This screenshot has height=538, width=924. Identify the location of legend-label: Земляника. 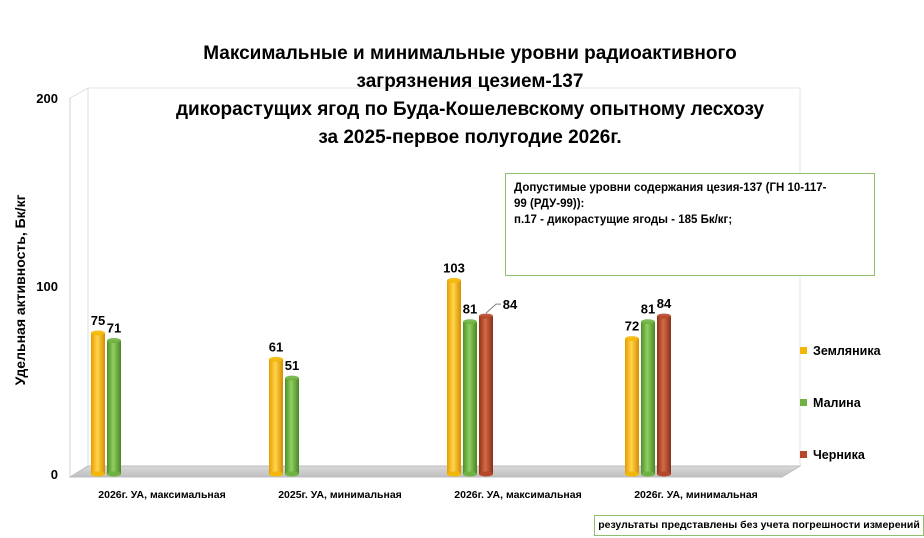
(847, 351).